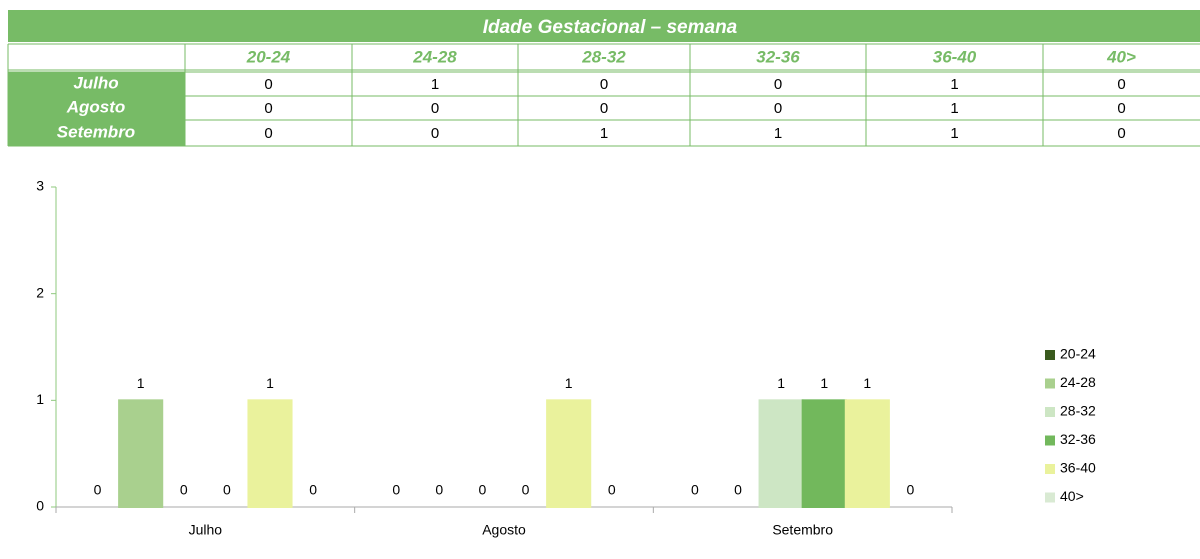  Describe the element at coordinates (95, 82) in the screenshot. I see `row-header: Julho` at that location.